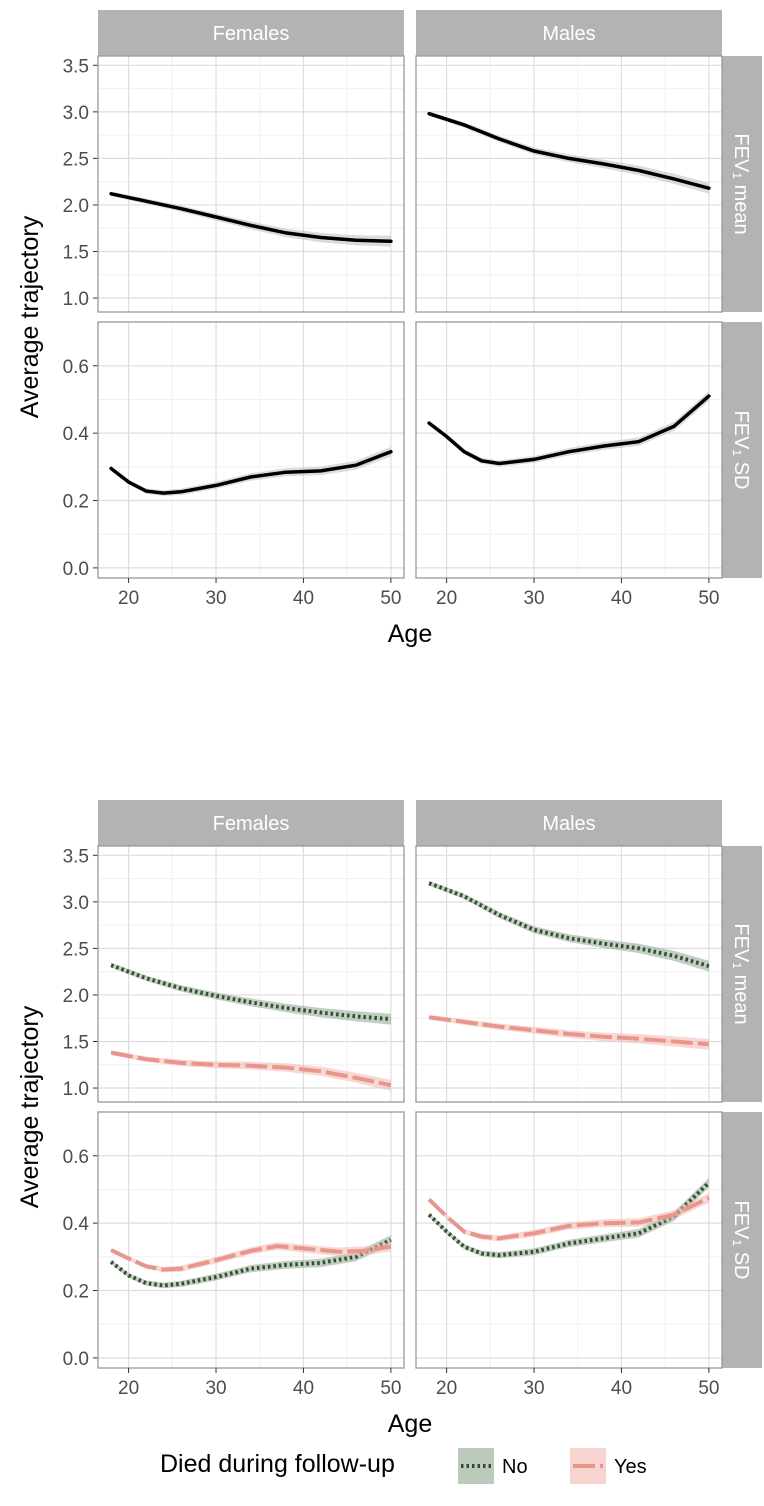  Describe the element at coordinates (277, 1464) in the screenshot. I see `legend-title: Died during follow-up` at that location.